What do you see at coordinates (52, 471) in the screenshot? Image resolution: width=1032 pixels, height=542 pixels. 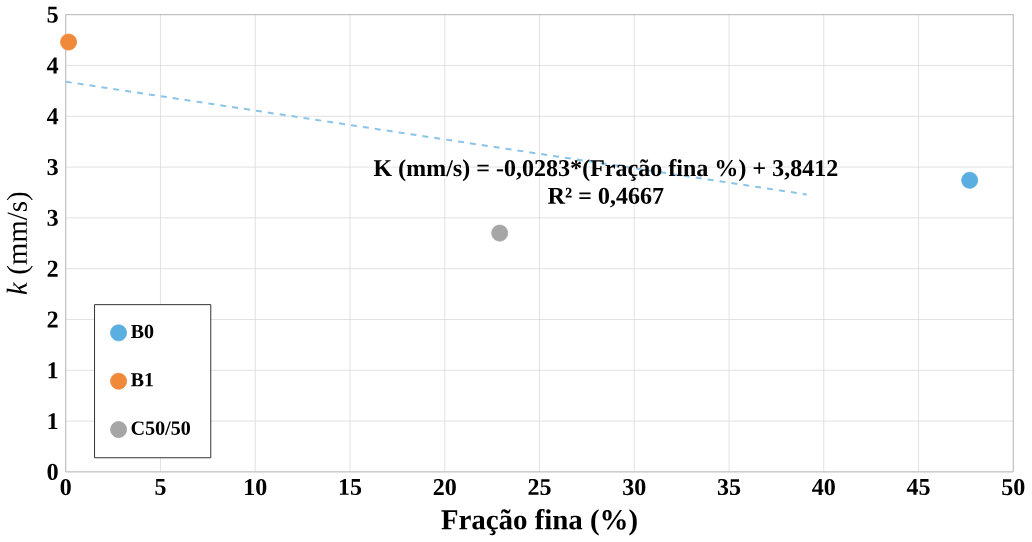 I see `y-tick-label: 0` at bounding box center [52, 471].